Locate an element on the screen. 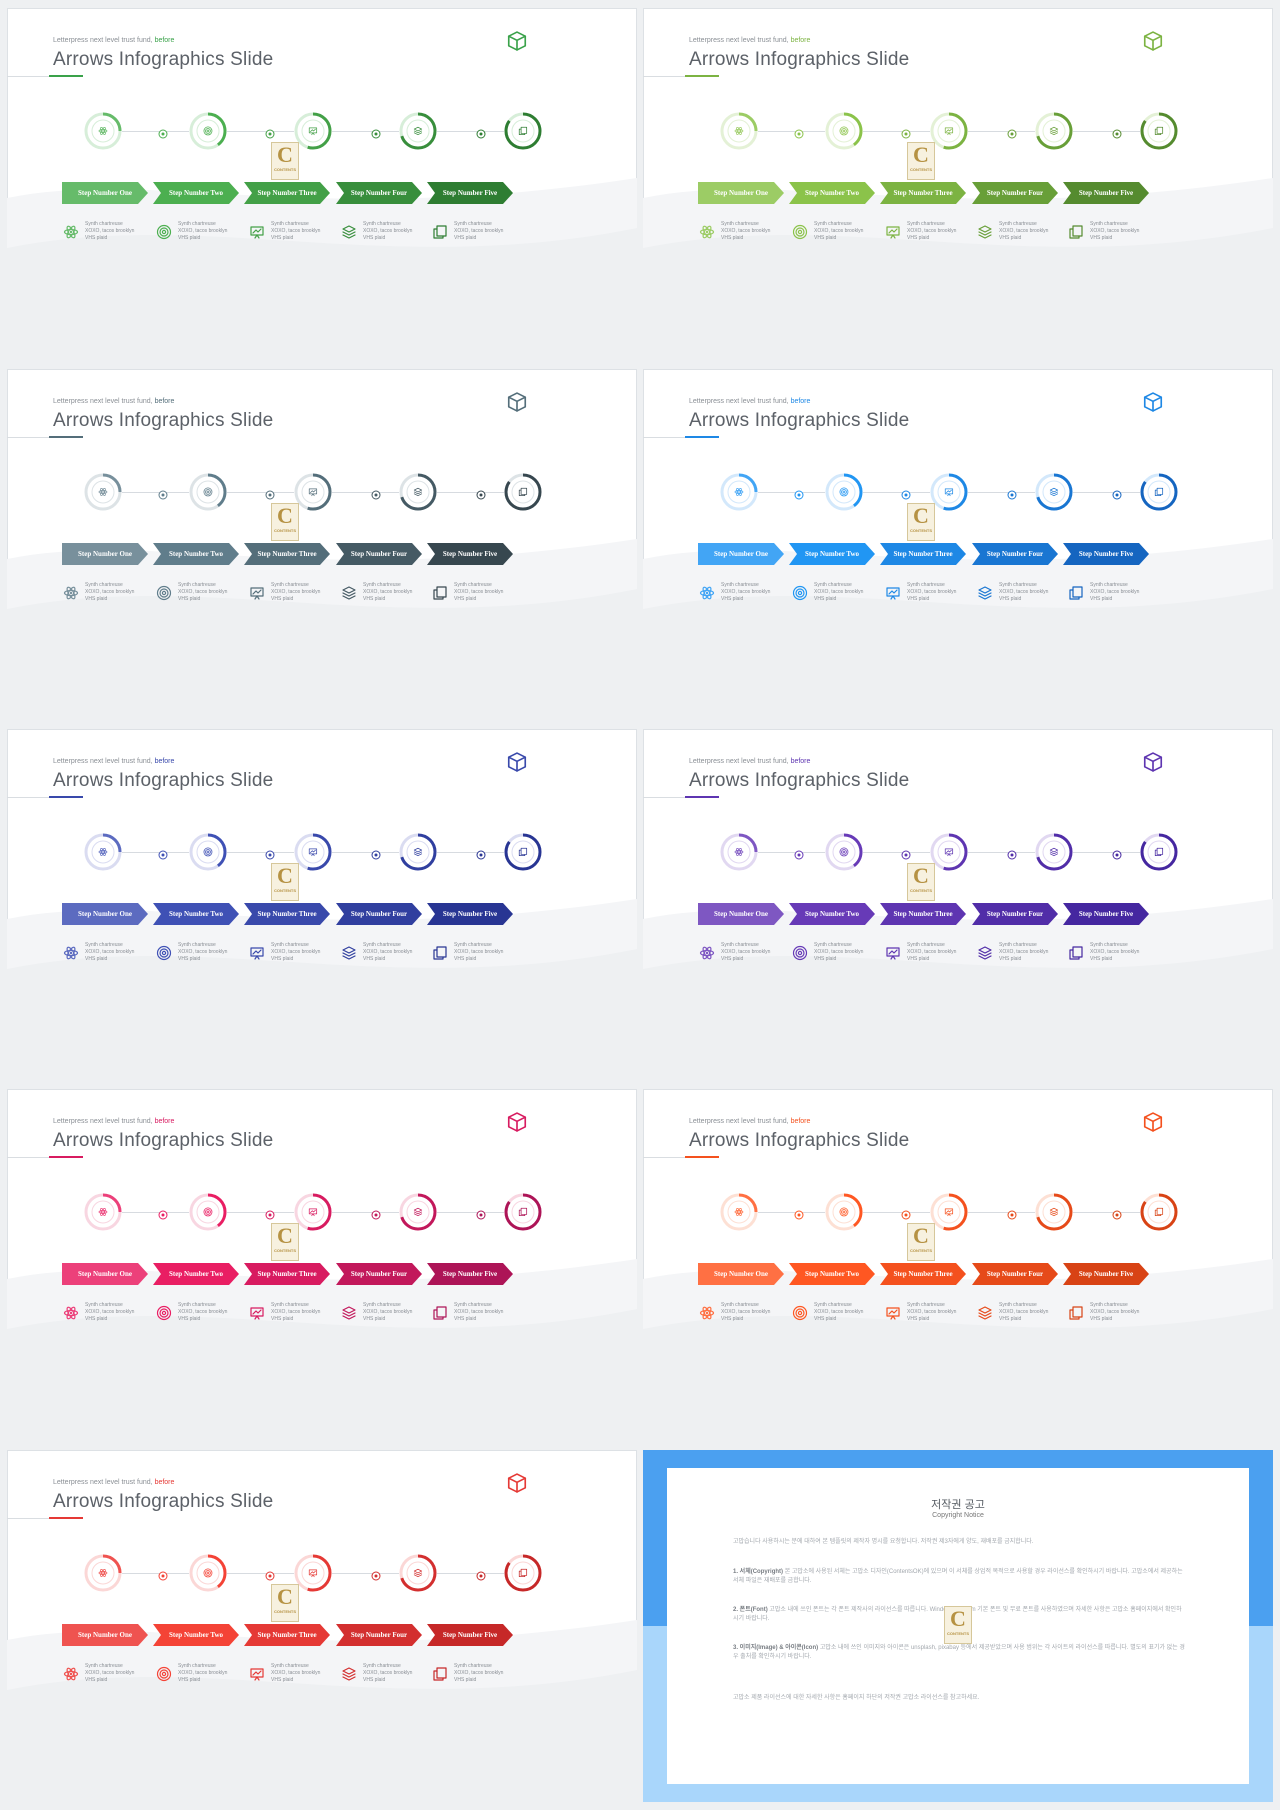 Image resolution: width=1280 pixels, height=1810 pixels. step-label: Step Number Five is located at coordinates (1106, 1274).